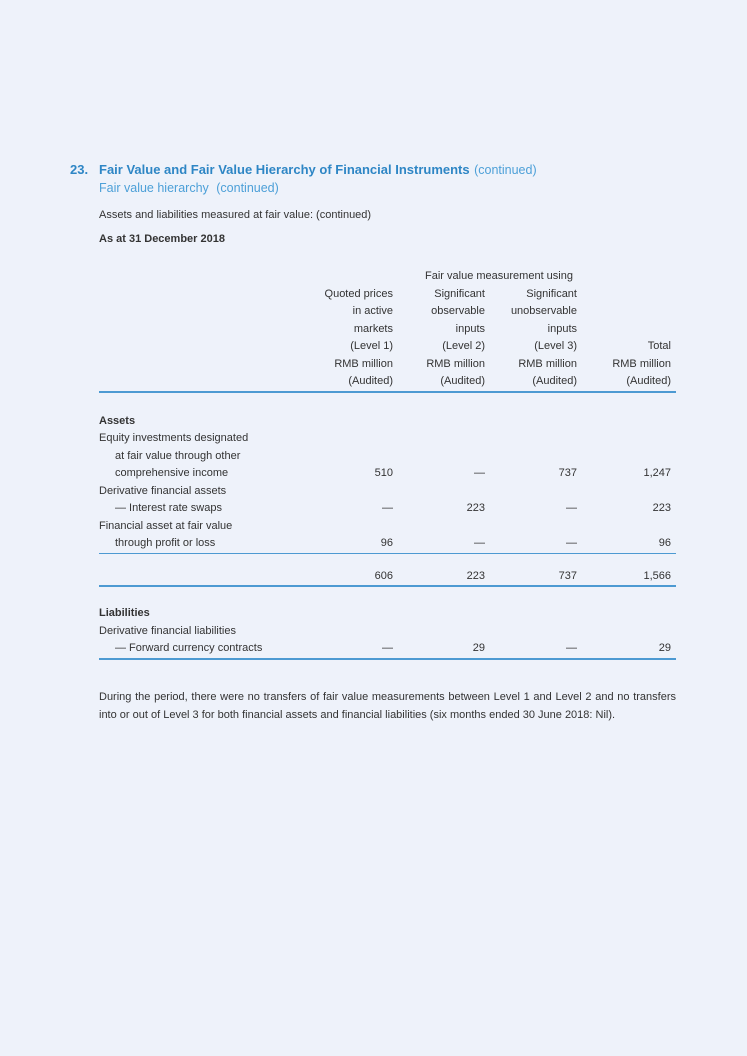 This screenshot has height=1056, width=747. What do you see at coordinates (387, 383) in the screenshot?
I see `header-row-audited: (Audited) (Audited) (Audited) (Audited)` at bounding box center [387, 383].